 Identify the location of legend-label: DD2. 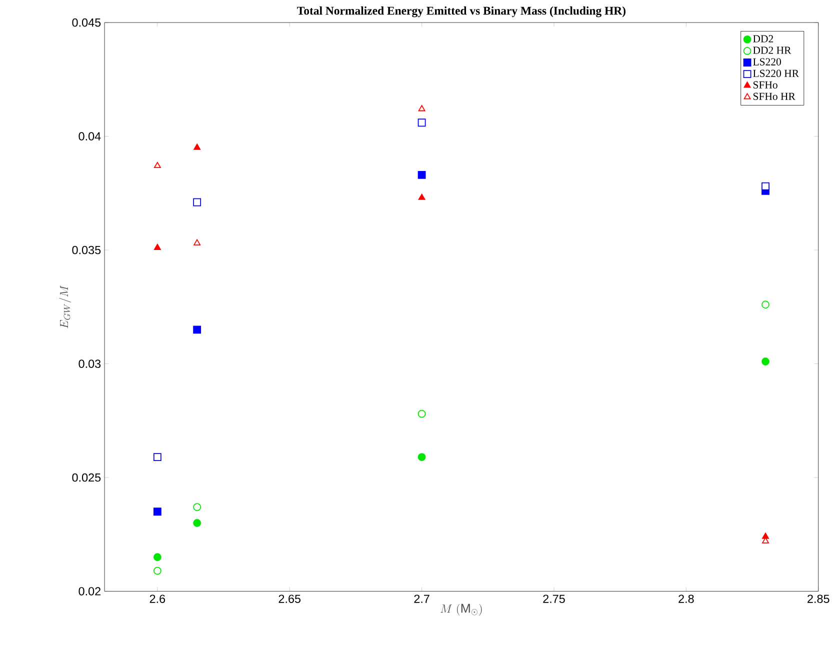
(763, 38).